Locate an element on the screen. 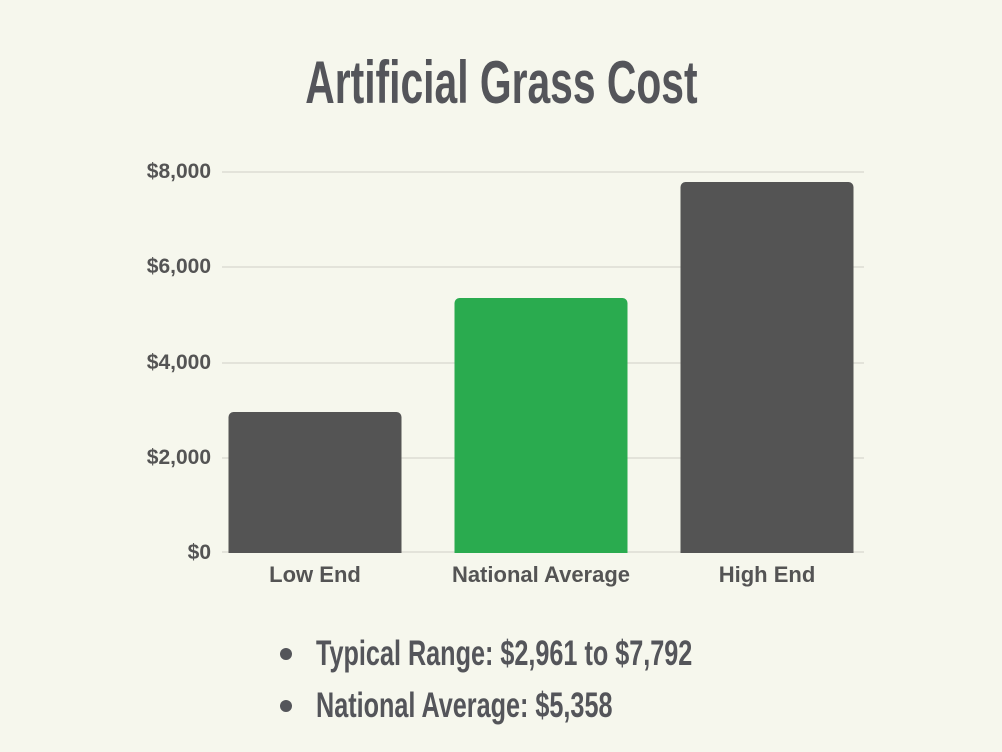  note-text: National Average: $5,358 is located at coordinates (464, 705).